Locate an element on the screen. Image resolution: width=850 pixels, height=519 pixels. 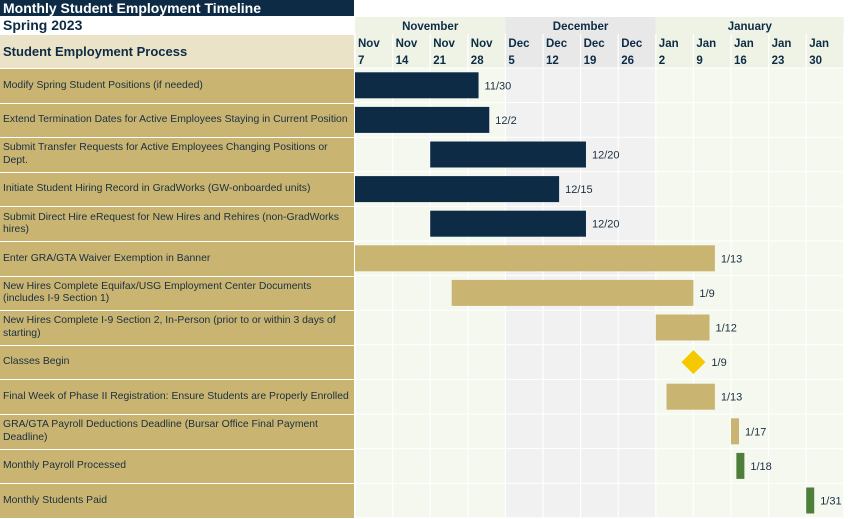
task-end-label: 1/31 is located at coordinates (830, 502).